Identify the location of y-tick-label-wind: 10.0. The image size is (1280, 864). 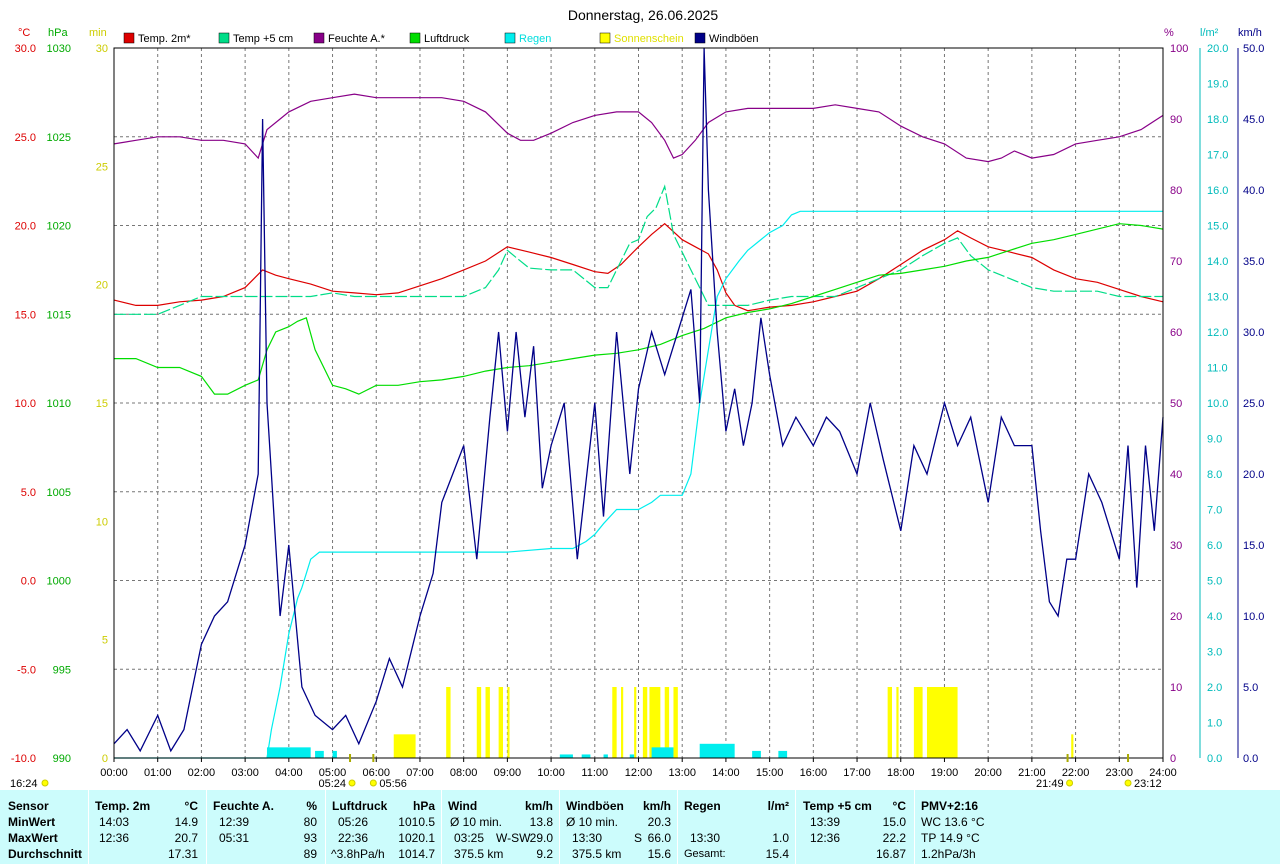
(1253, 617).